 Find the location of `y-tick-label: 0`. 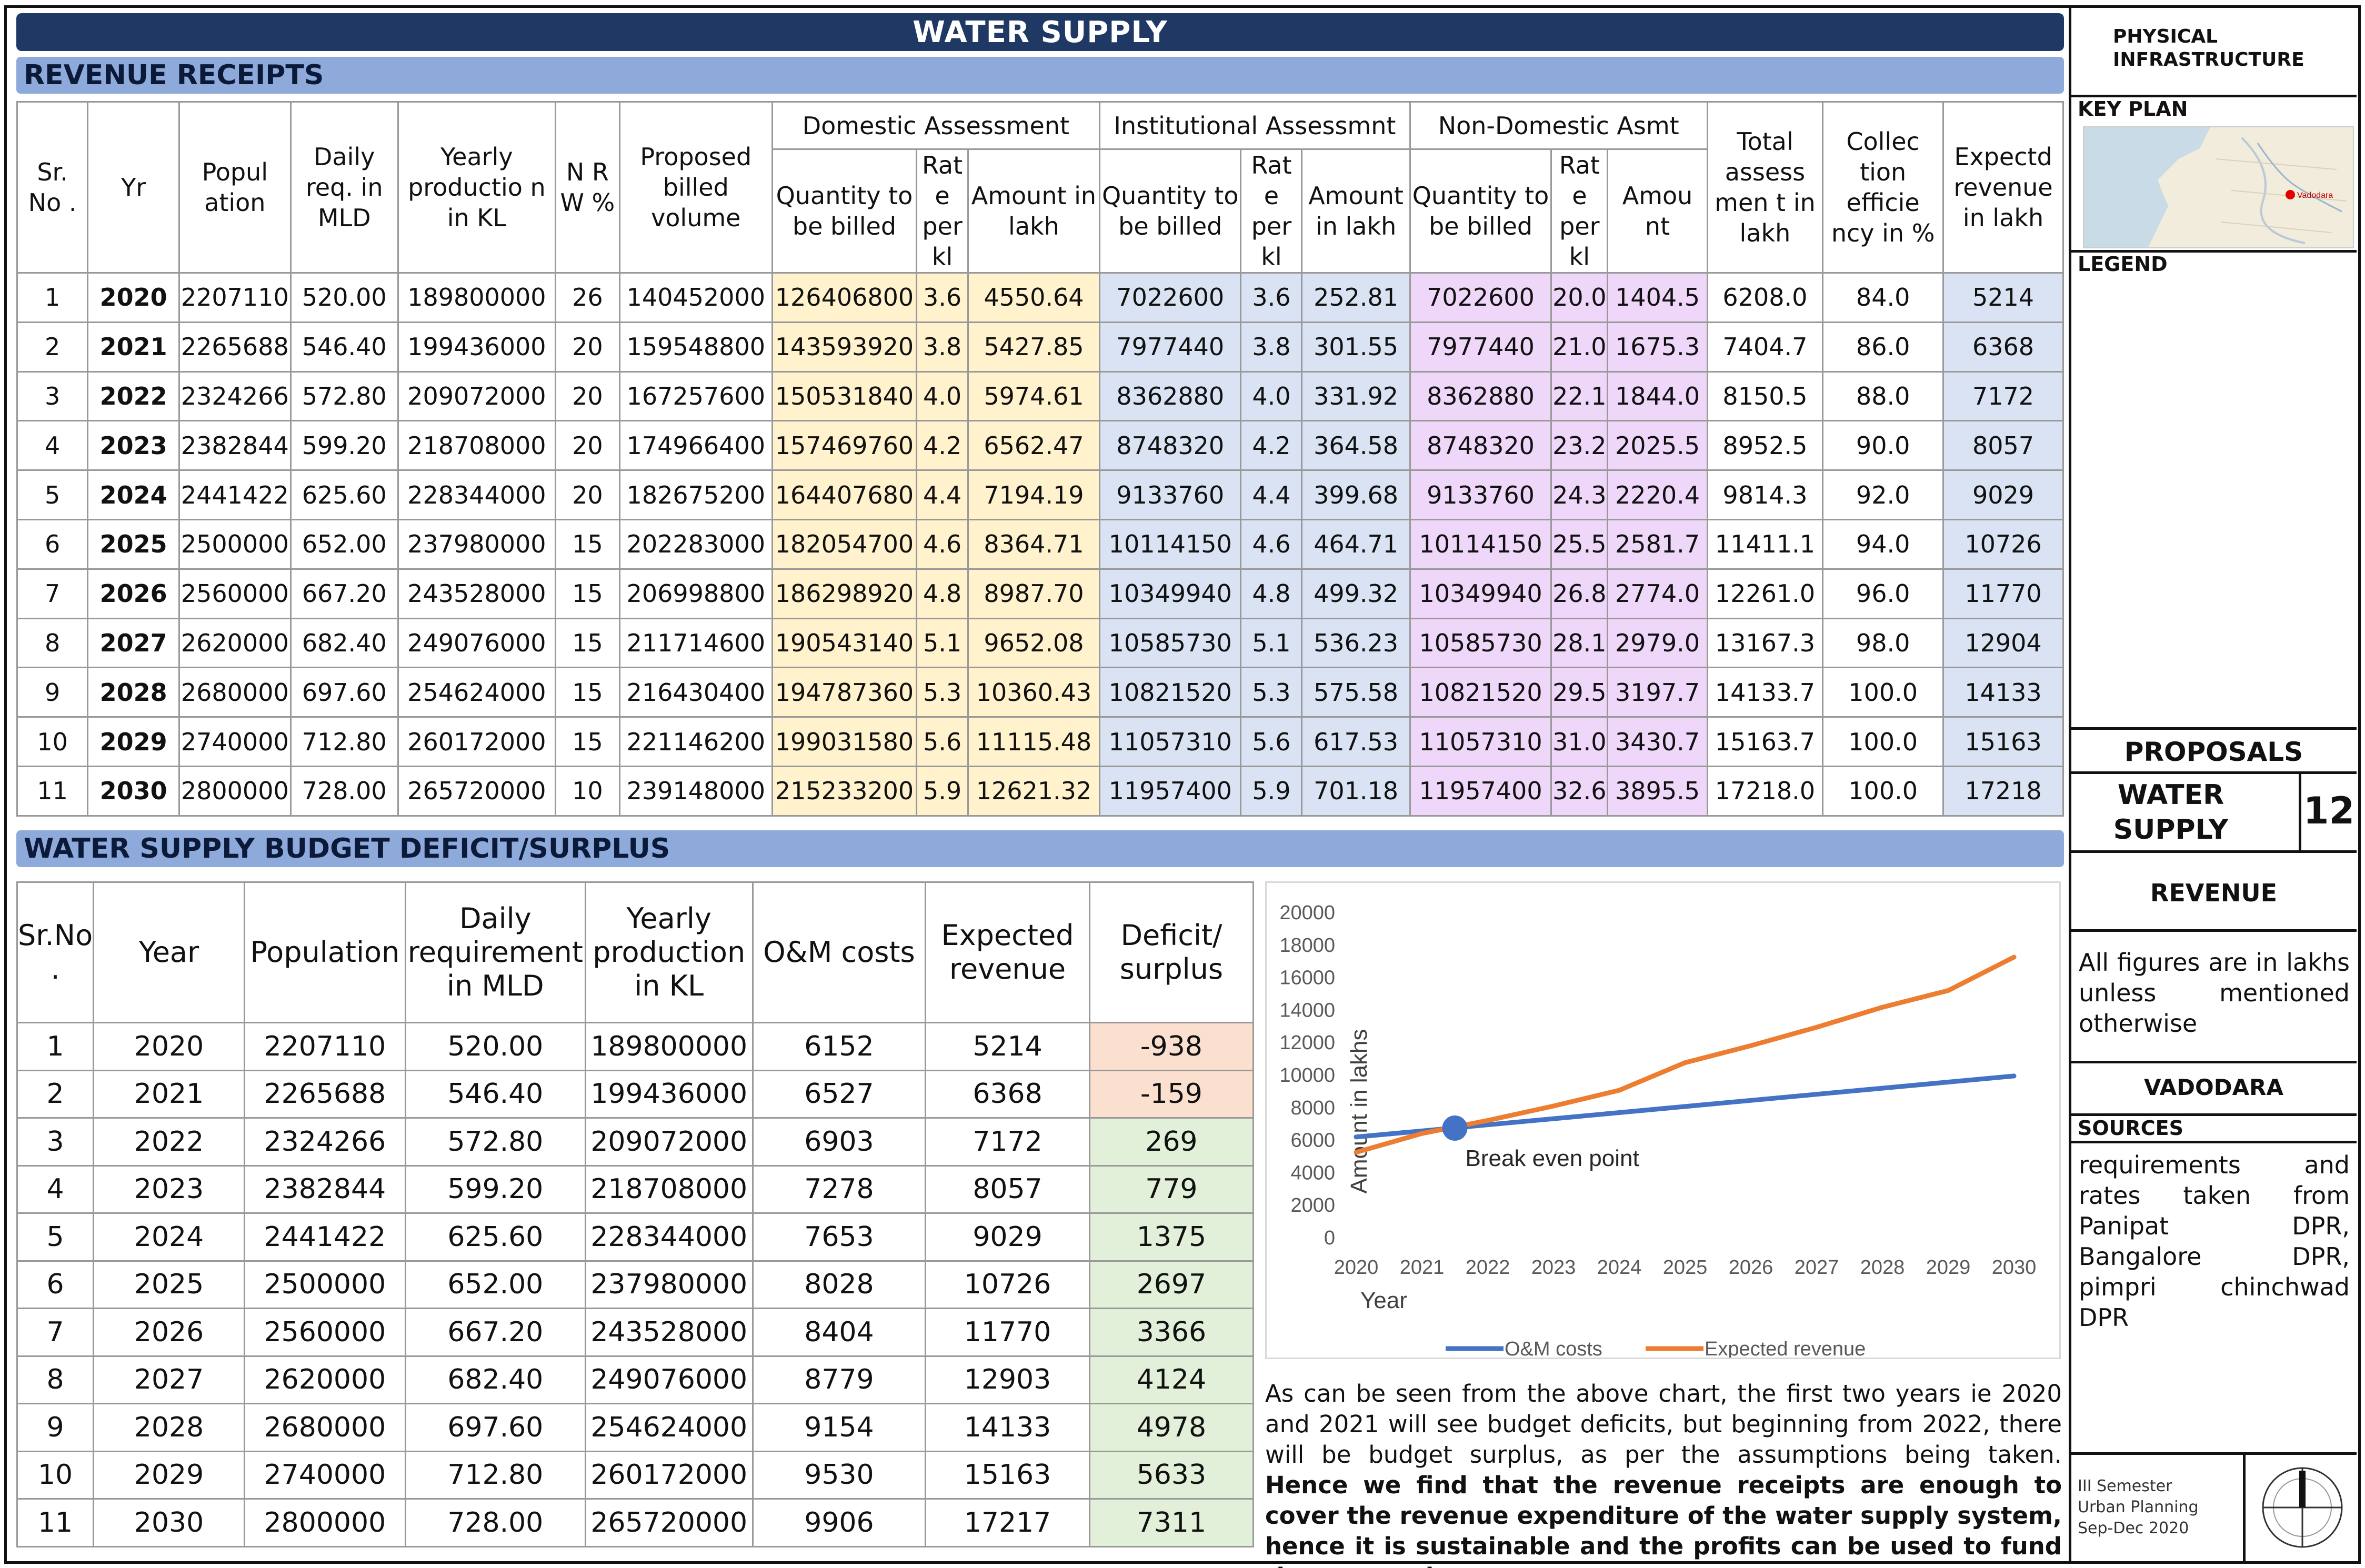

y-tick-label: 0 is located at coordinates (1329, 1238).